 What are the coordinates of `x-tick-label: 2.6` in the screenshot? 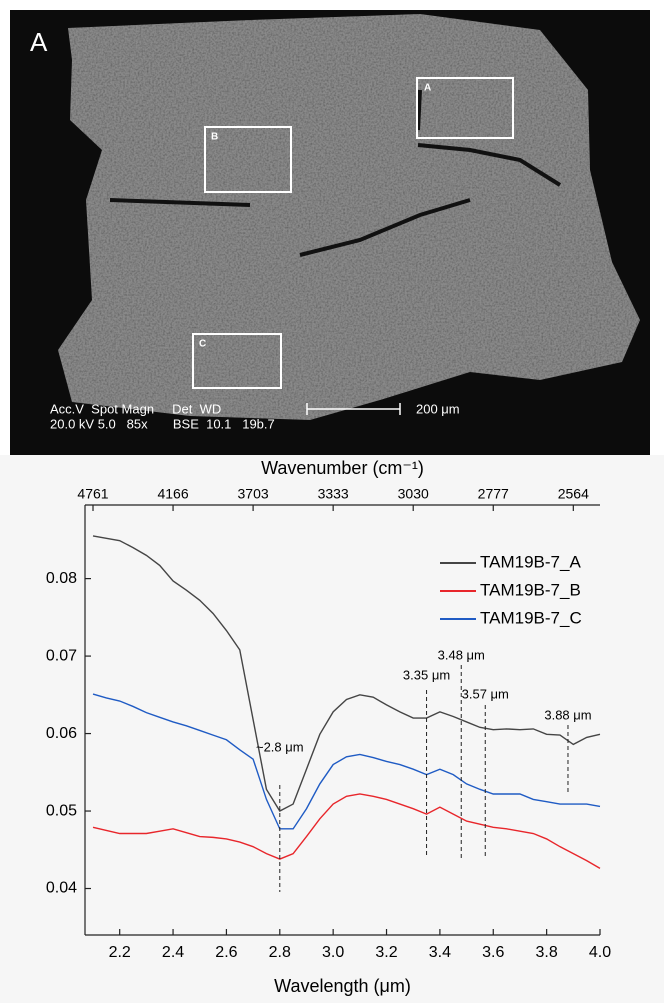 It's located at (226, 952).